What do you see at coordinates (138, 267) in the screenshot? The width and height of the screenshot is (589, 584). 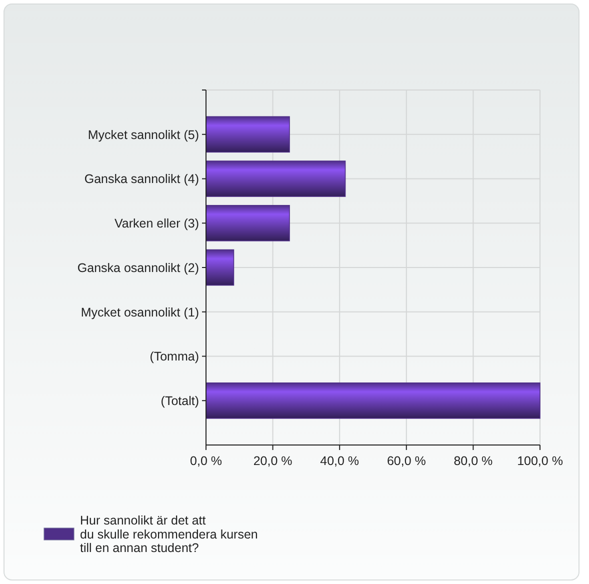 I see `y-tick-label: Ganska osannolikt (2)` at bounding box center [138, 267].